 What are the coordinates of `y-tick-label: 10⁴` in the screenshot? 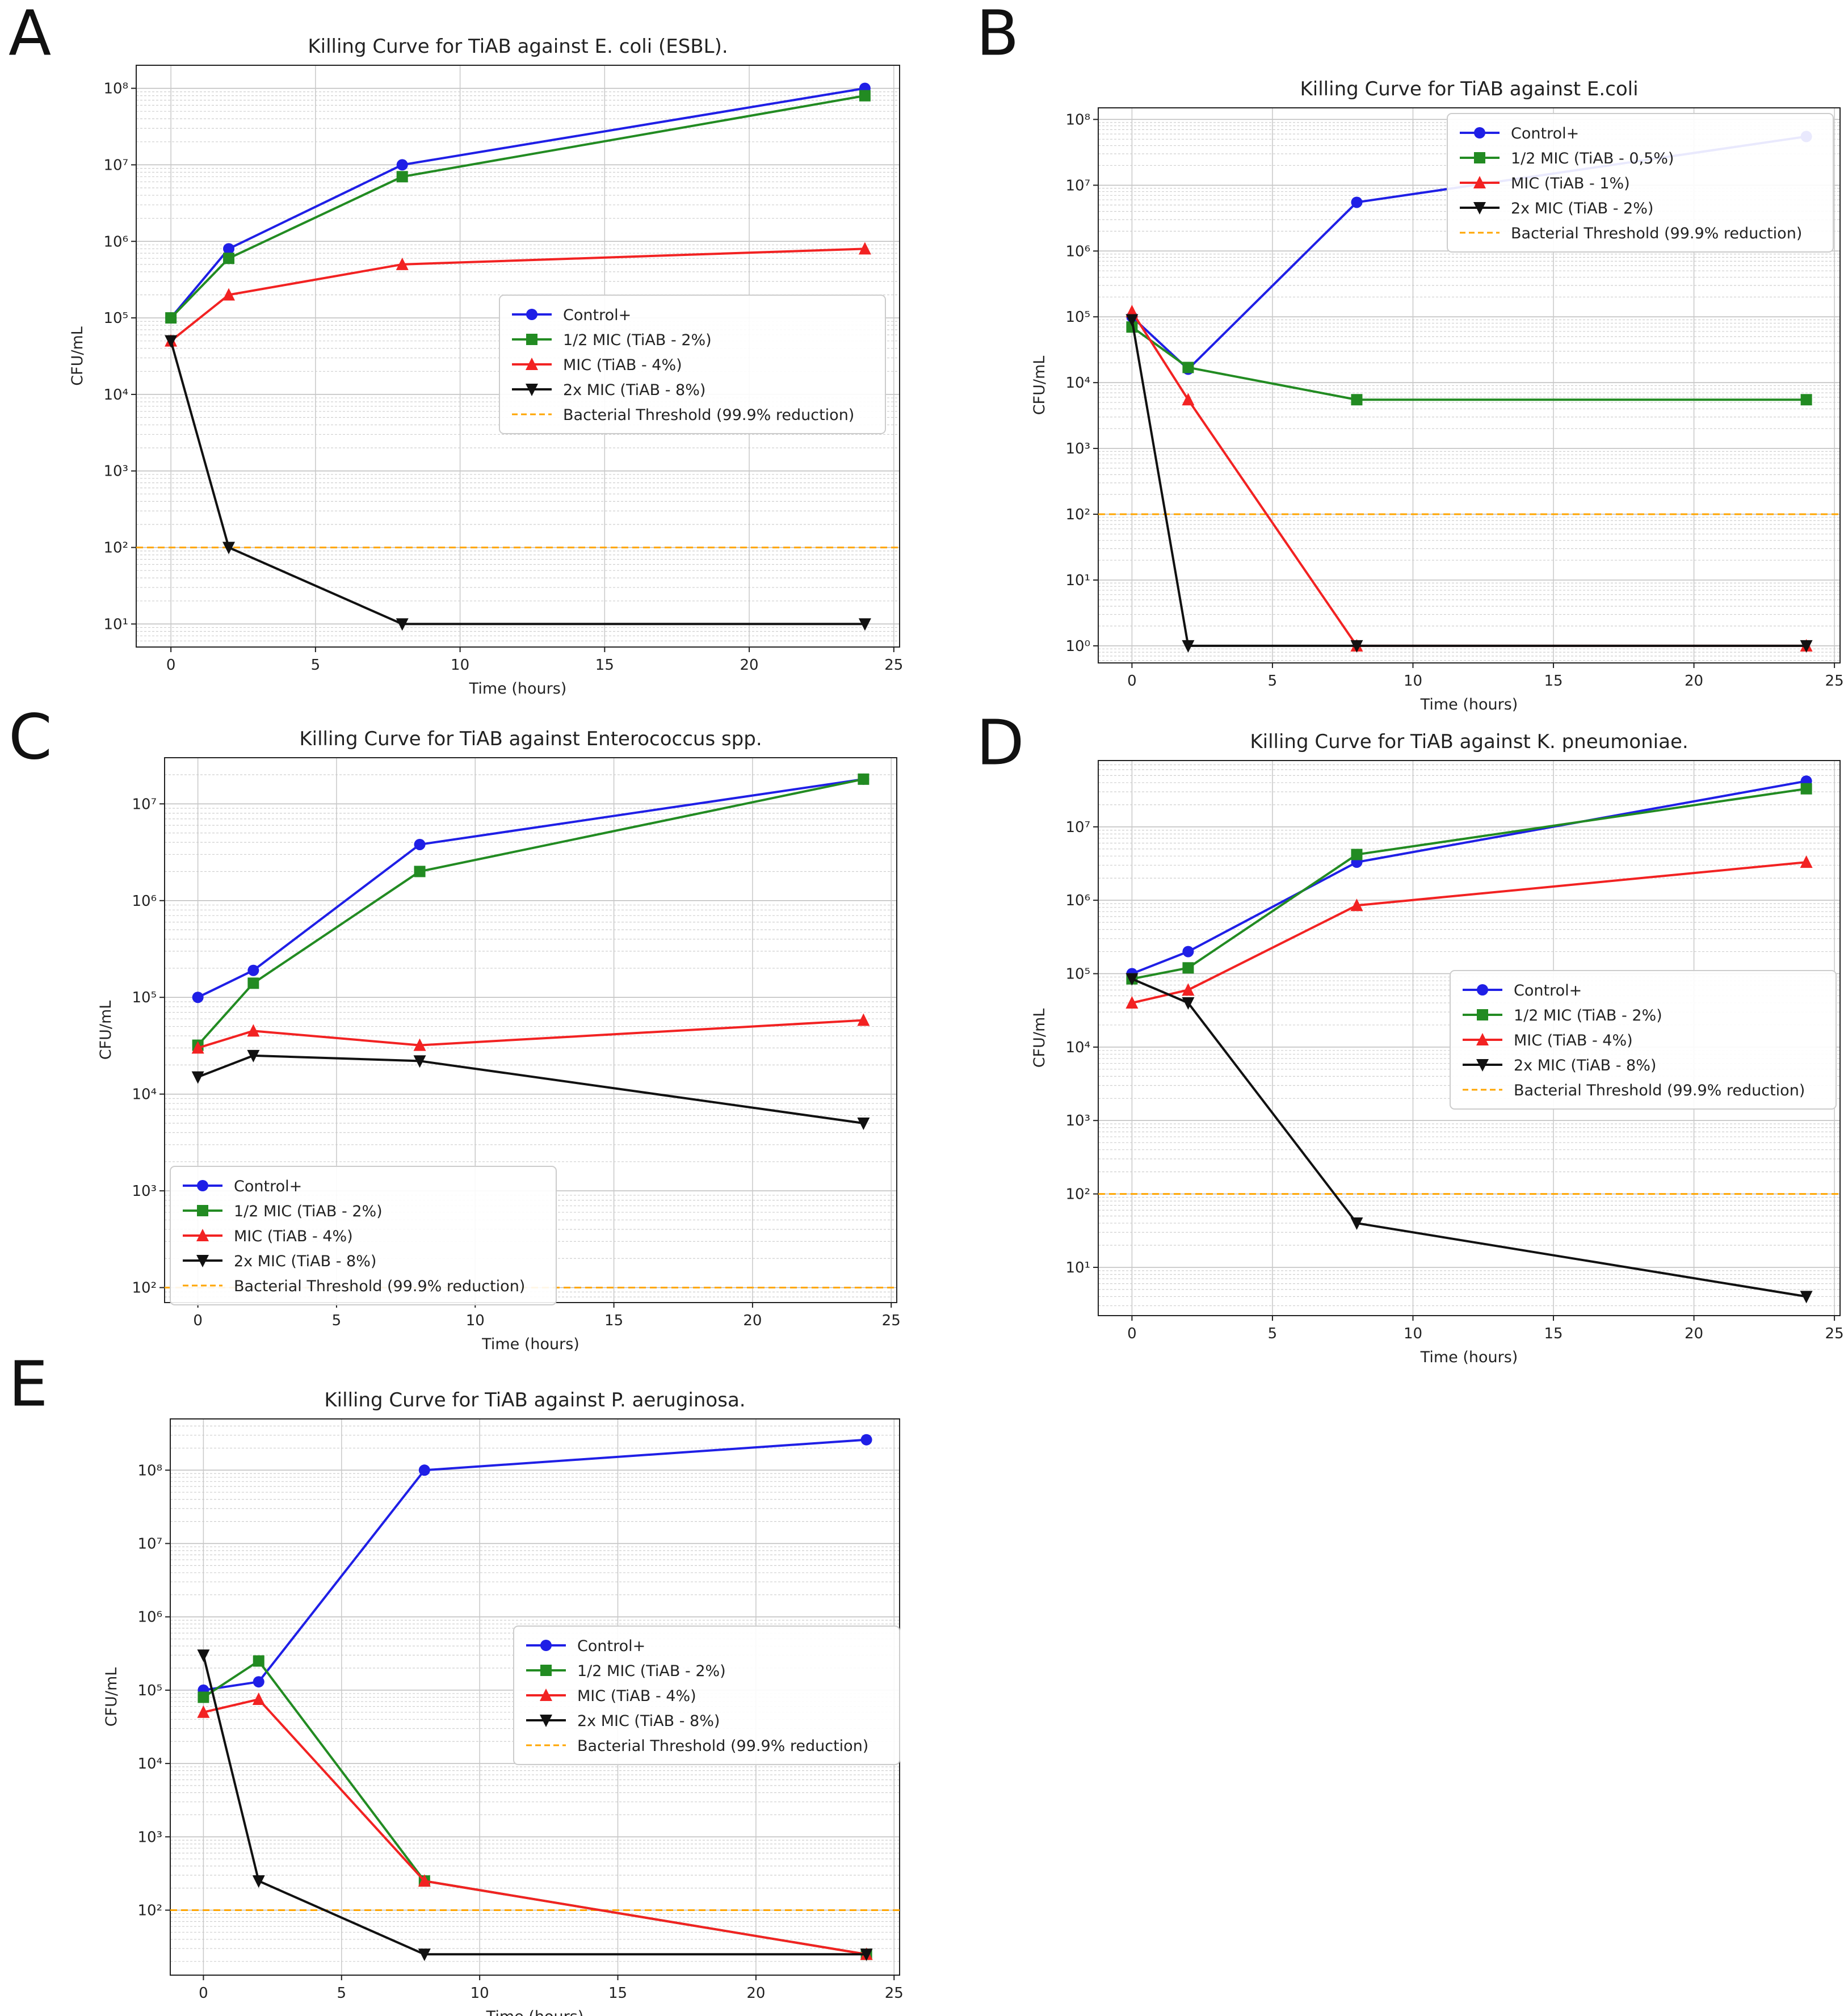 It's located at (1077, 383).